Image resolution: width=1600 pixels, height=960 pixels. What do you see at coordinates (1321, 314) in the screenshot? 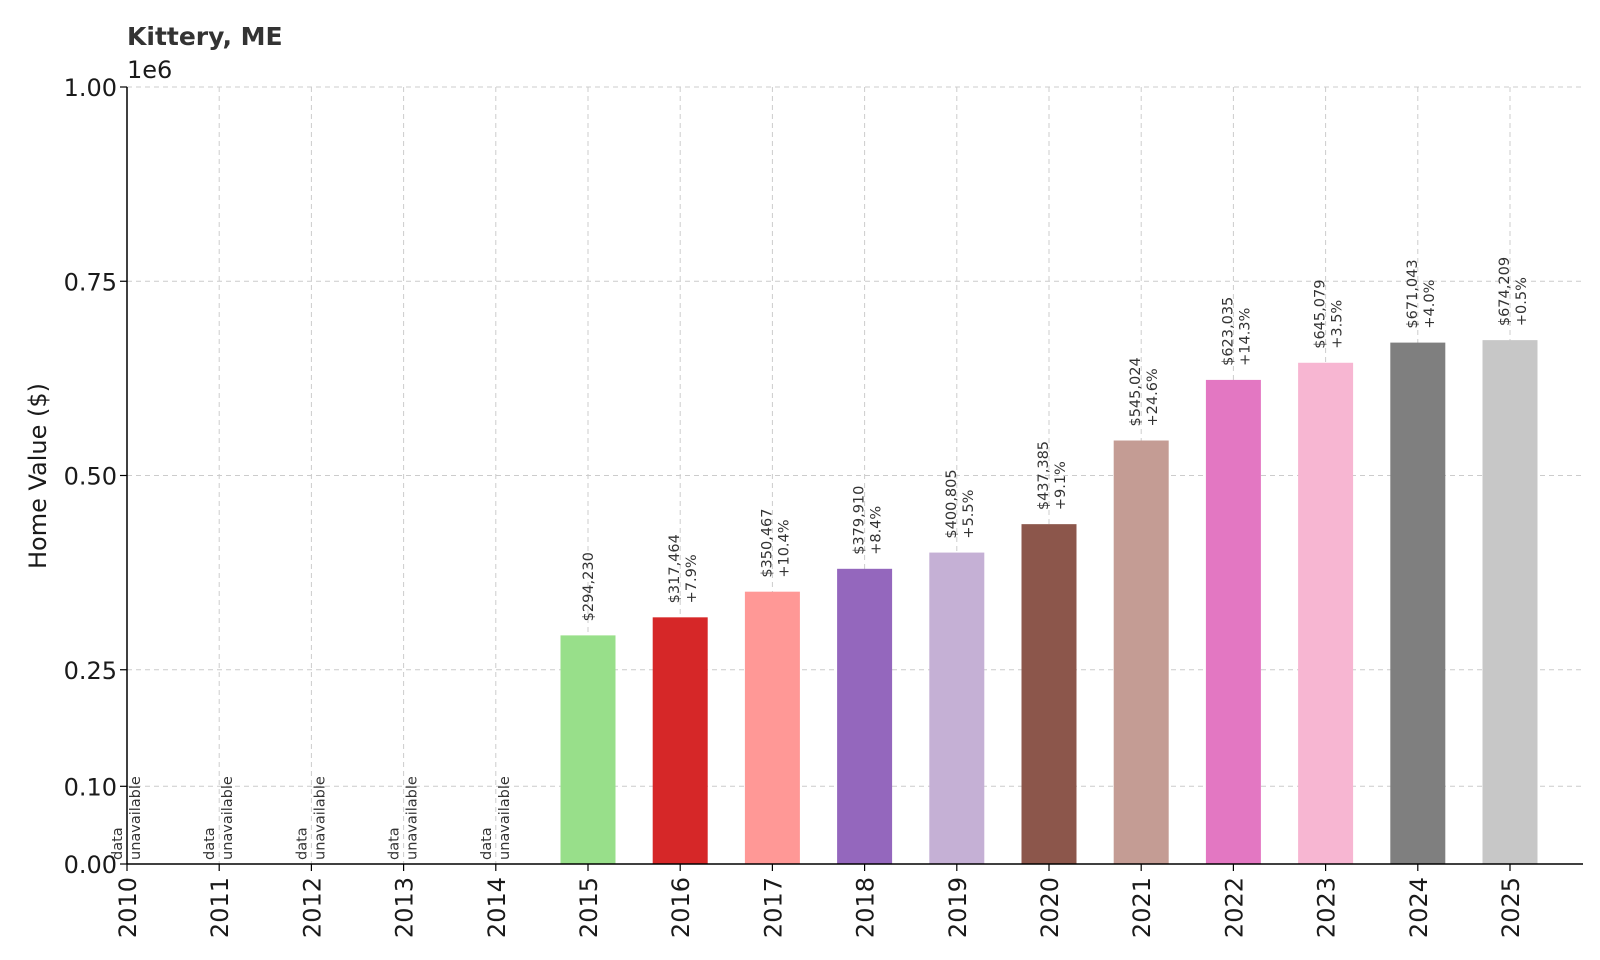
I see `value-label: $645,079` at bounding box center [1321, 314].